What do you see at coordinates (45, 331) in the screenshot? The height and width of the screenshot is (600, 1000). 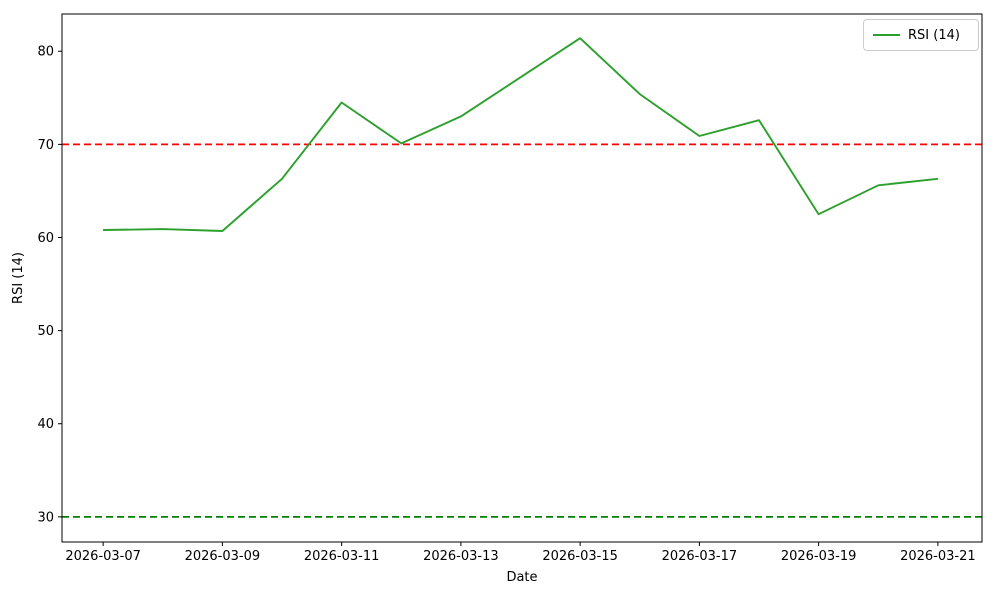 I see `y-tick-label: 50` at bounding box center [45, 331].